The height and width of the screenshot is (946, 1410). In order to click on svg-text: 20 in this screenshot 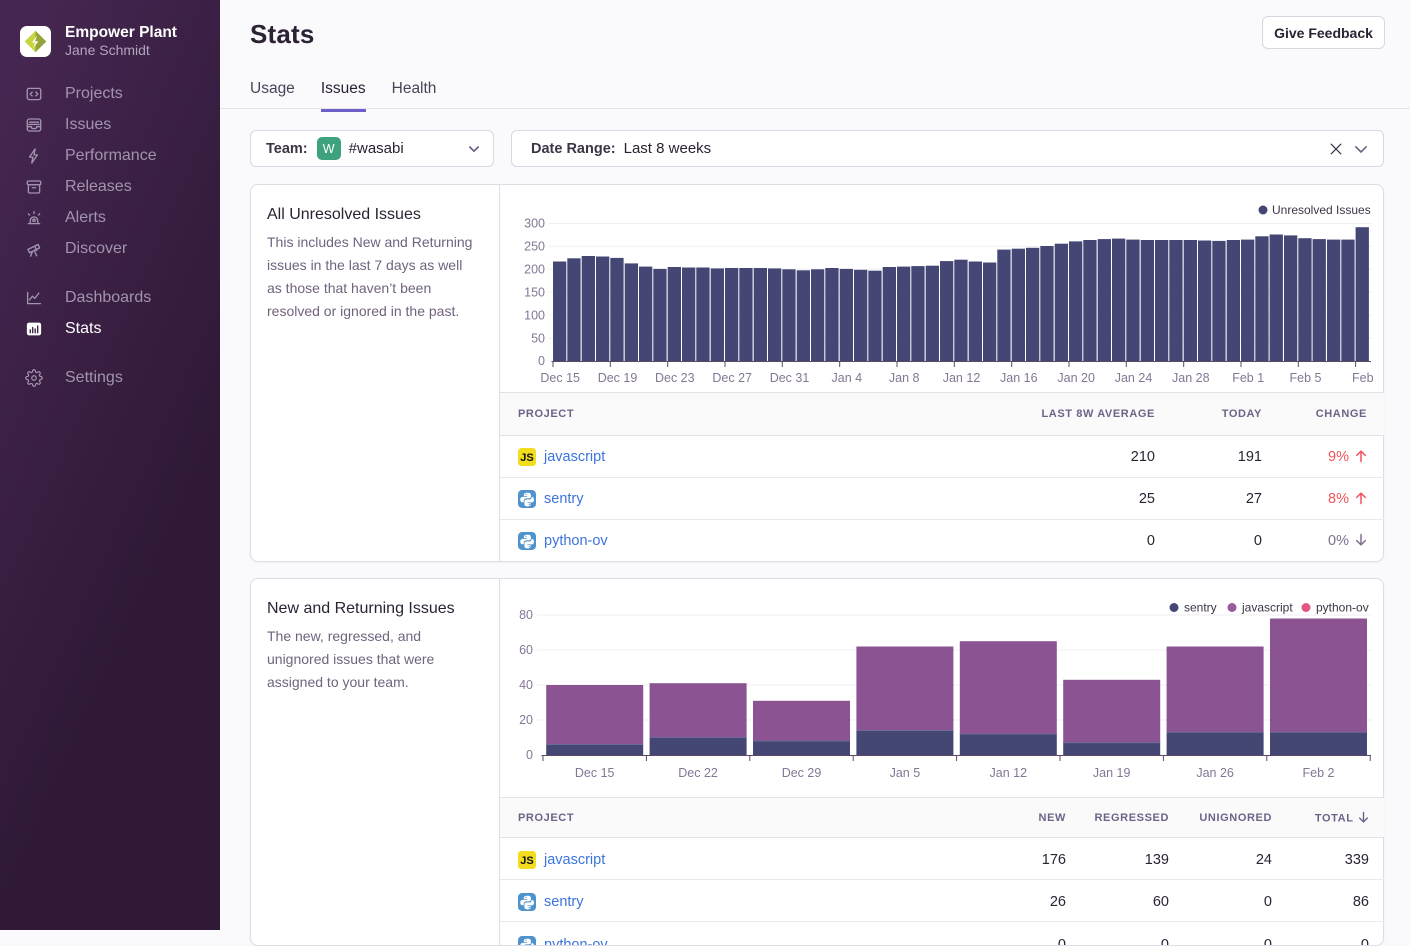, I will do `click(526, 720)`.